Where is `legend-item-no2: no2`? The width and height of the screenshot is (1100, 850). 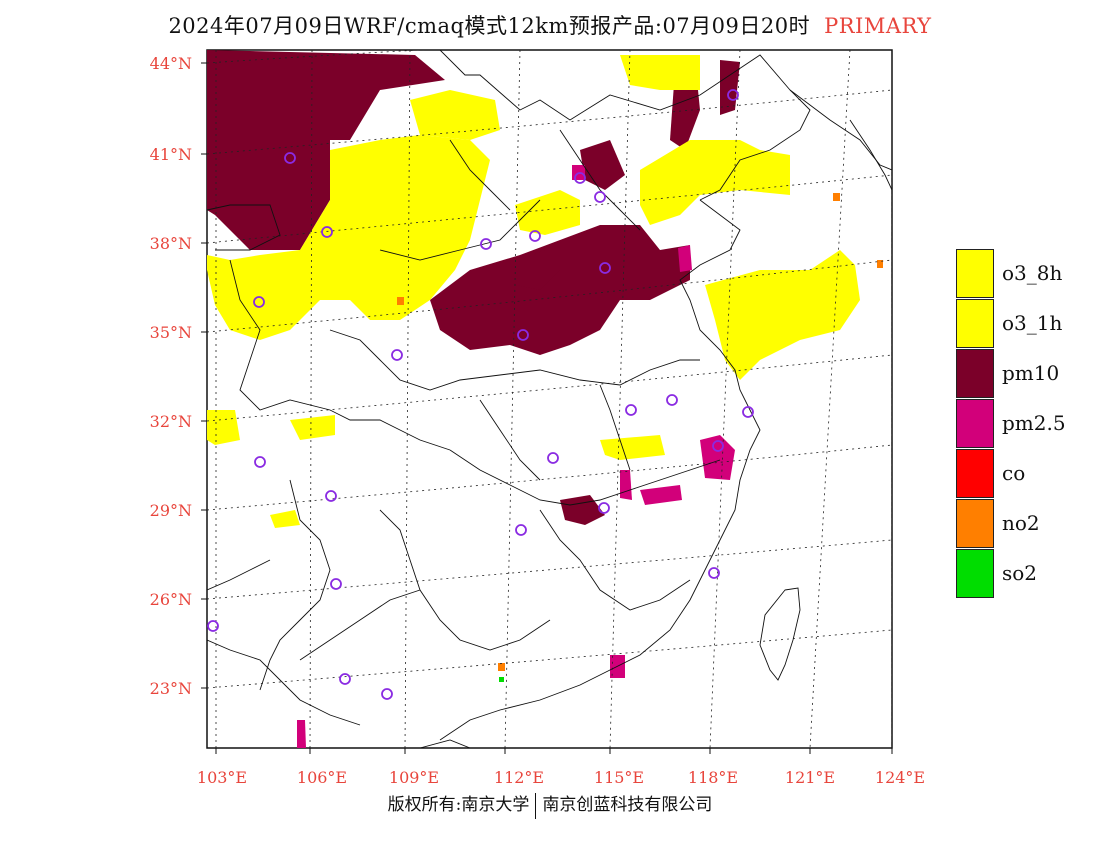
legend-item-no2: no2 is located at coordinates (1019, 524).